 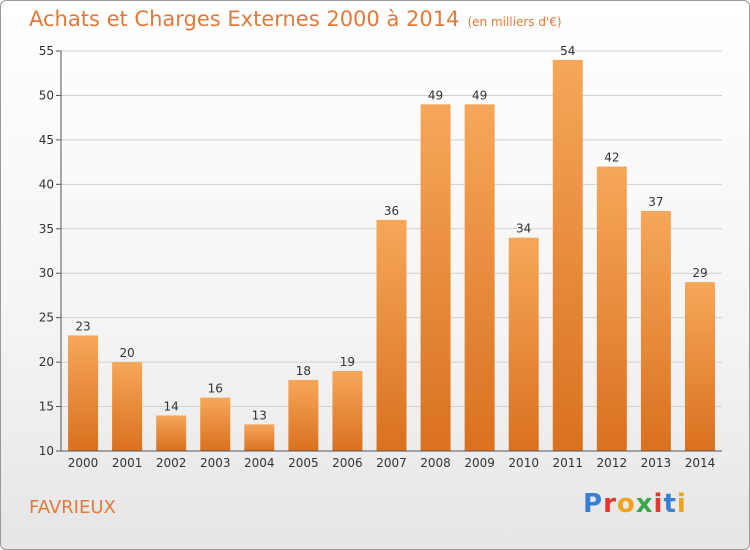 I want to click on x-tick-label: 2004, so click(x=259, y=463).